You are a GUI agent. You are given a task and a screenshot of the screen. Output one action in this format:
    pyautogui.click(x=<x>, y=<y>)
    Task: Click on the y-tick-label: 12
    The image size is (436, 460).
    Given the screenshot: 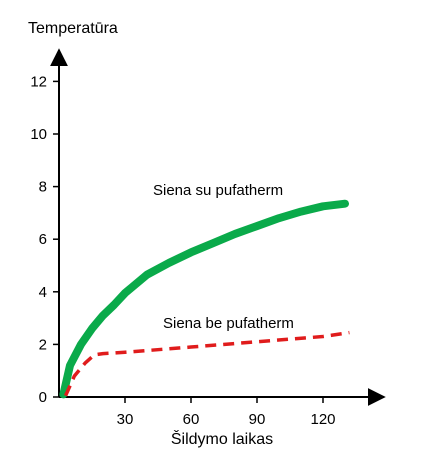 What is the action you would take?
    pyautogui.click(x=38, y=81)
    